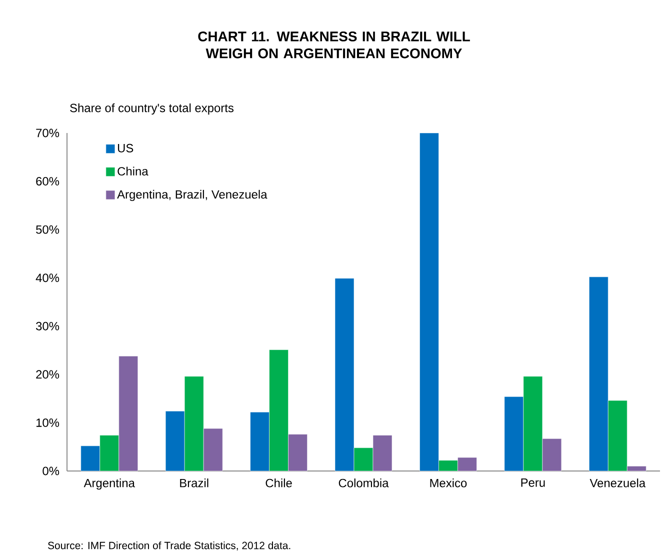 Image resolution: width=669 pixels, height=560 pixels. What do you see at coordinates (533, 482) in the screenshot?
I see `x-tick-label: Peru` at bounding box center [533, 482].